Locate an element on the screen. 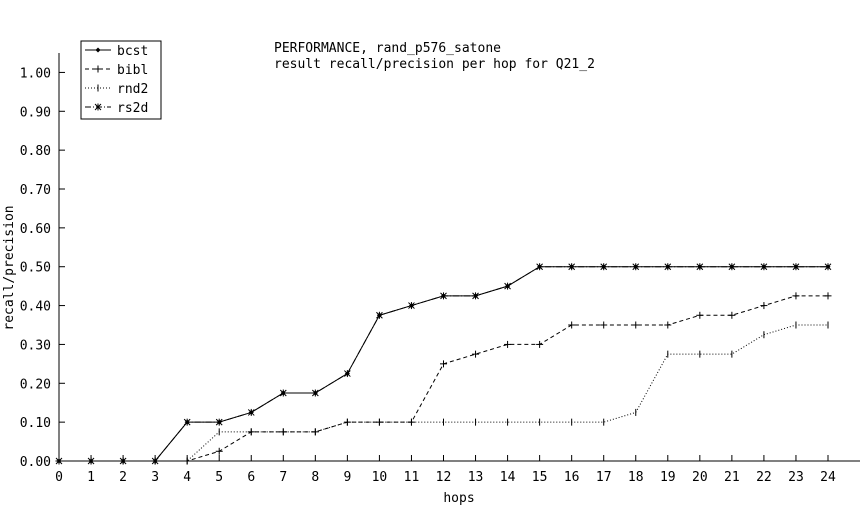 The width and height of the screenshot is (862, 520). y-tick-label: 0.60 is located at coordinates (35, 229).